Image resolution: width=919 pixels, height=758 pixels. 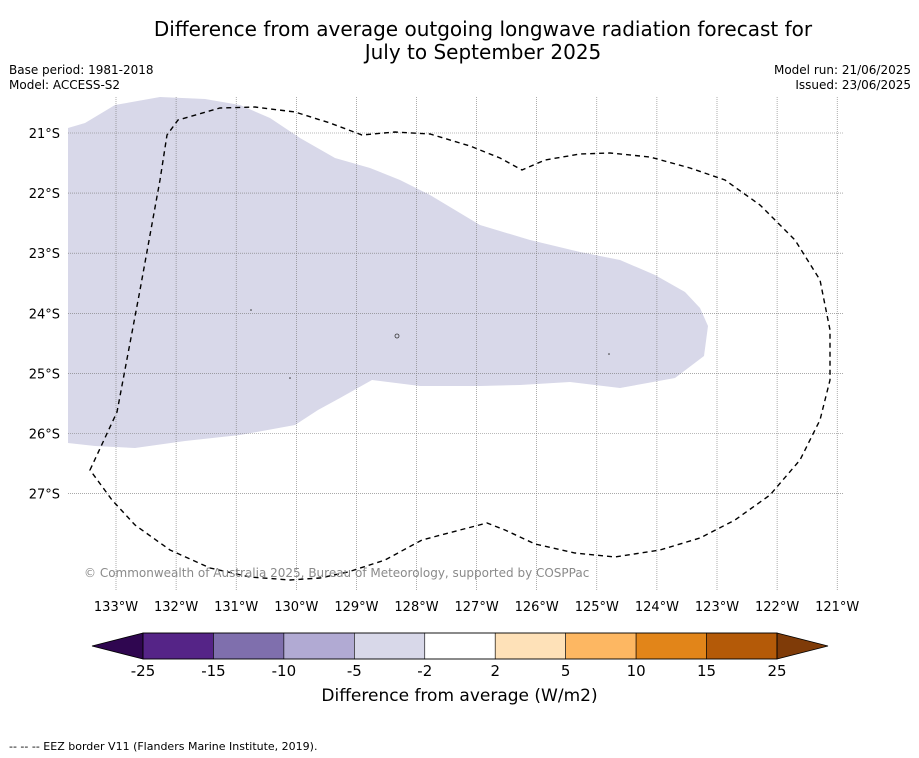 I want to click on model-run-text: Model run: 21/06/2025, so click(x=842, y=70).